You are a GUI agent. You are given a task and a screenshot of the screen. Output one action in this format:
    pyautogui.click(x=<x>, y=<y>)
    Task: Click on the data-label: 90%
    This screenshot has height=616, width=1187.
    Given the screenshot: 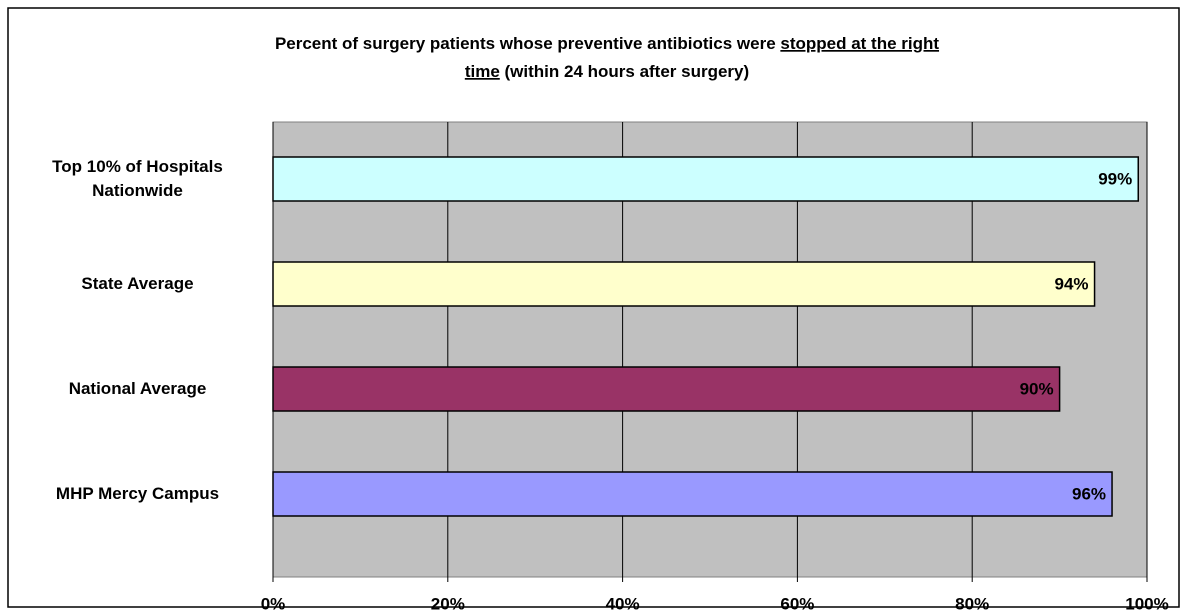 What is the action you would take?
    pyautogui.click(x=1037, y=388)
    